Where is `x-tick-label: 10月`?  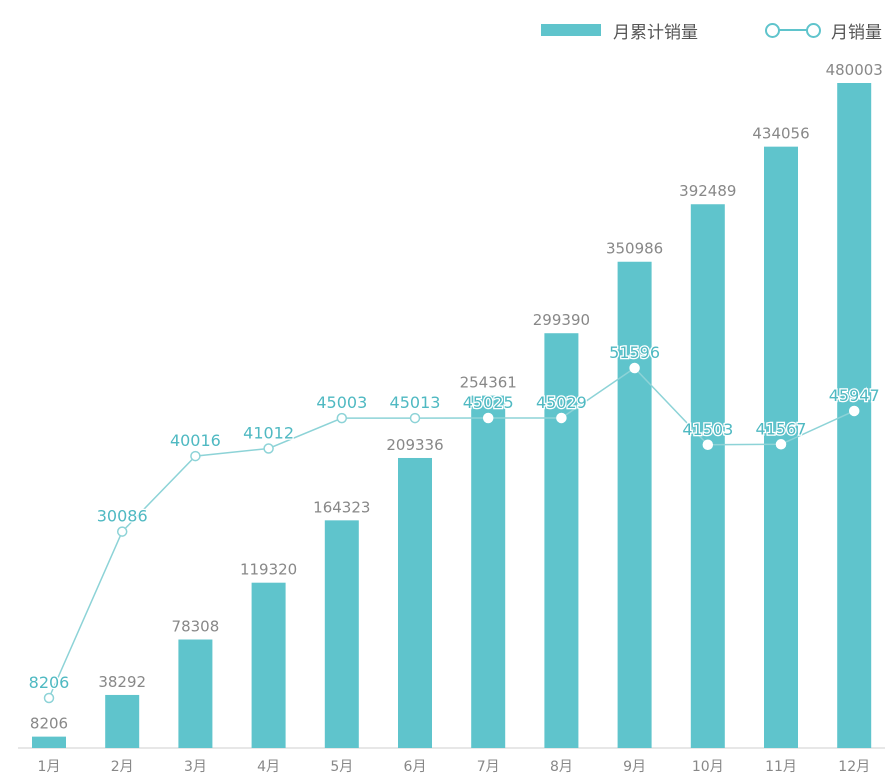 x-tick-label: 10月 is located at coordinates (708, 767).